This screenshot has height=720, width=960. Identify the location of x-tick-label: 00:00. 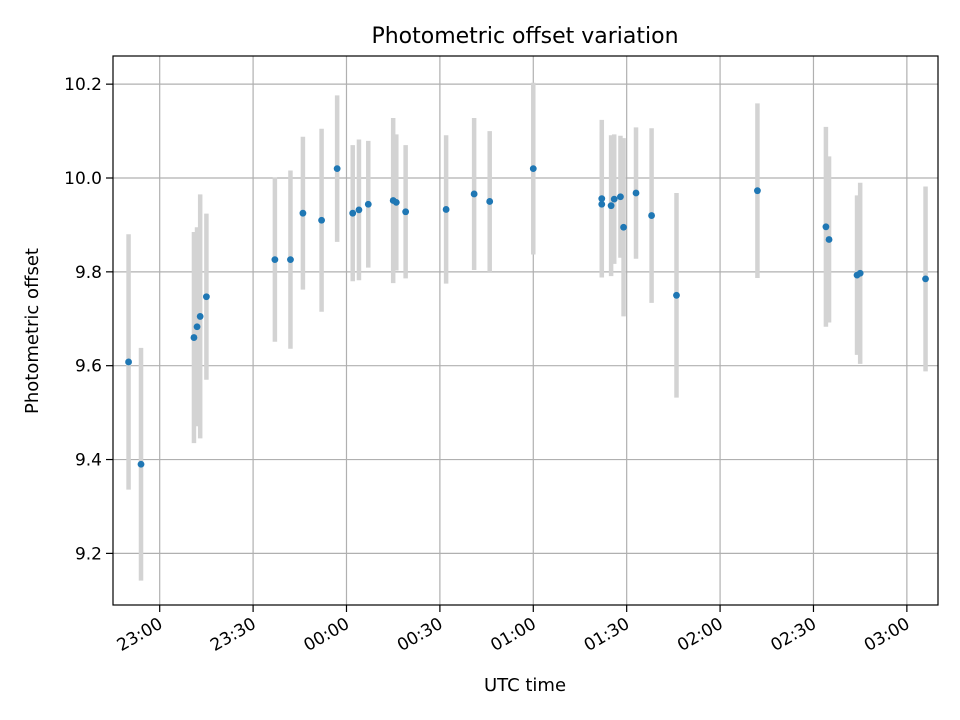
(327, 635).